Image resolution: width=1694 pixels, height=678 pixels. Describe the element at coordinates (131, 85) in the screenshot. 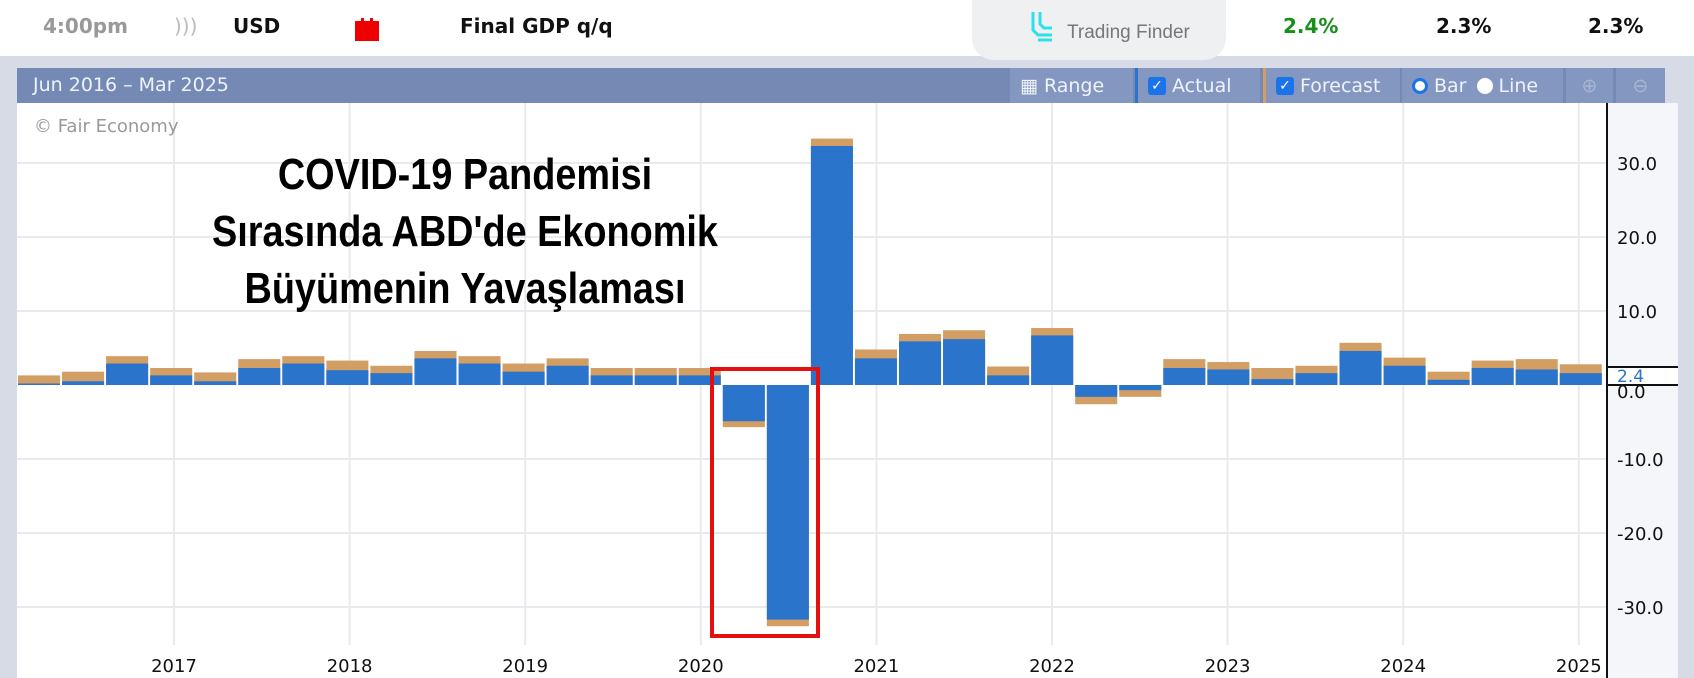

I see `date-range-label: Jun 2016 – Mar 2025` at that location.